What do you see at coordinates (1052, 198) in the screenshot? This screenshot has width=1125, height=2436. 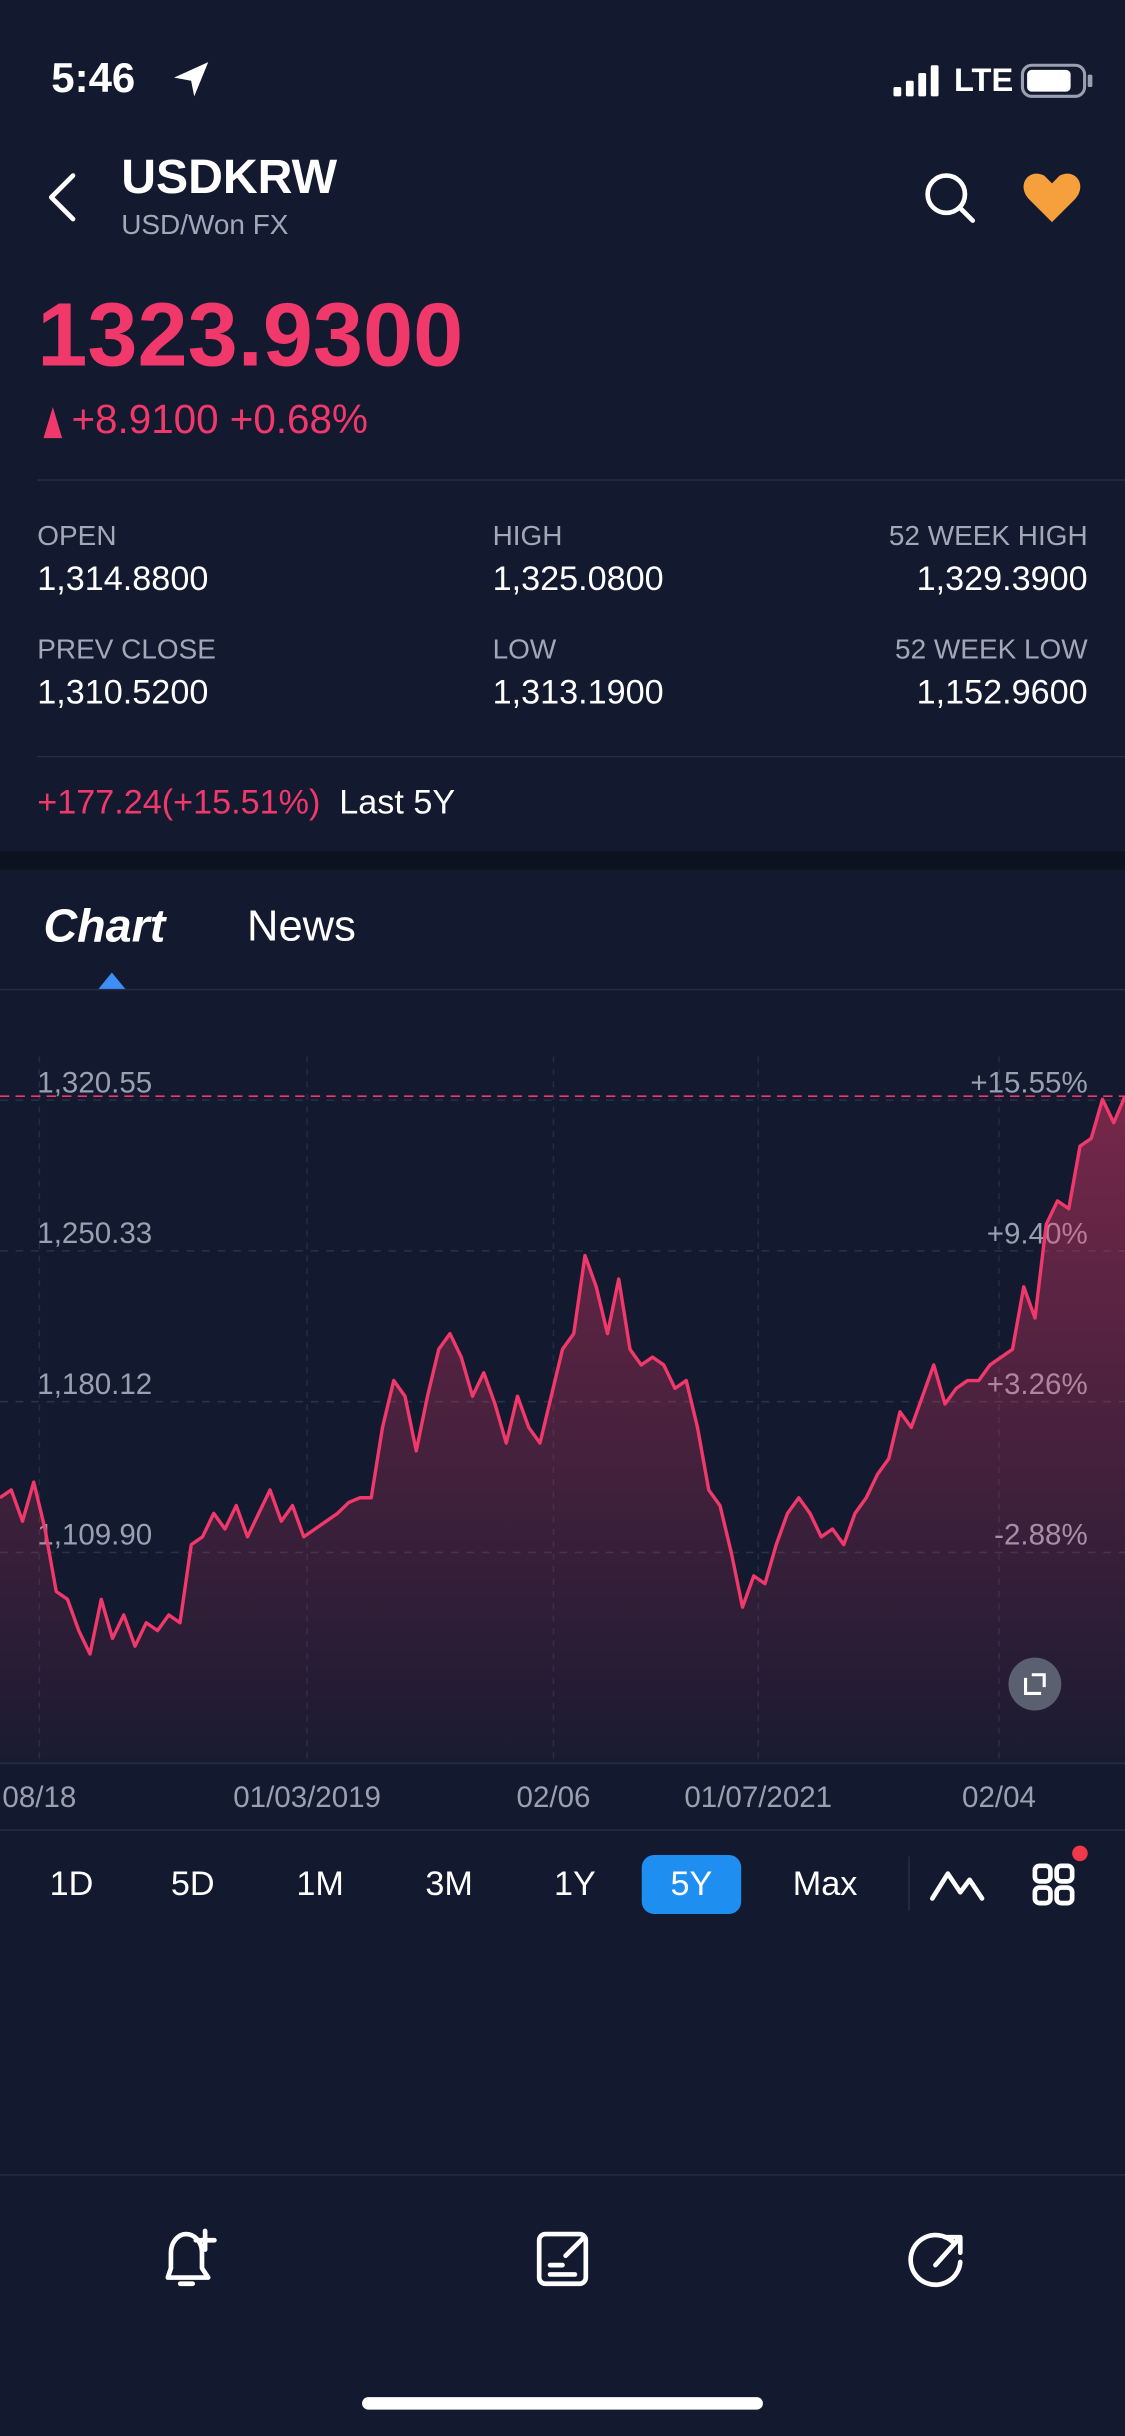 I see `favorite-button` at bounding box center [1052, 198].